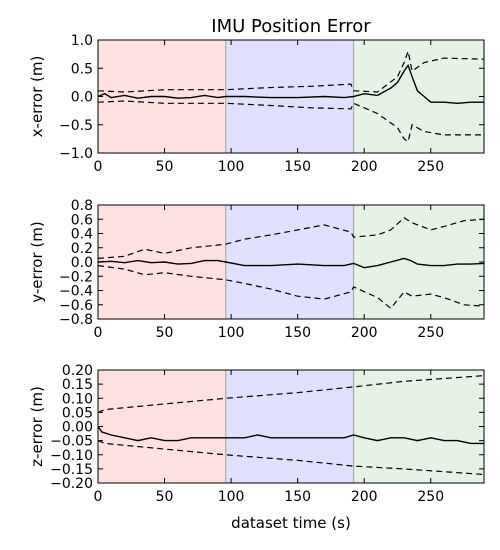 This screenshot has height=550, width=500. What do you see at coordinates (76, 126) in the screenshot?
I see `y-tick-label: −0.5` at bounding box center [76, 126].